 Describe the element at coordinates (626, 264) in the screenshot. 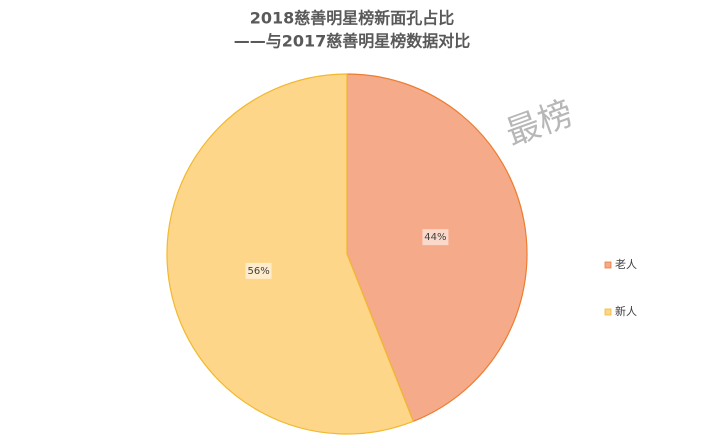

I see `legend-label: 老人` at that location.